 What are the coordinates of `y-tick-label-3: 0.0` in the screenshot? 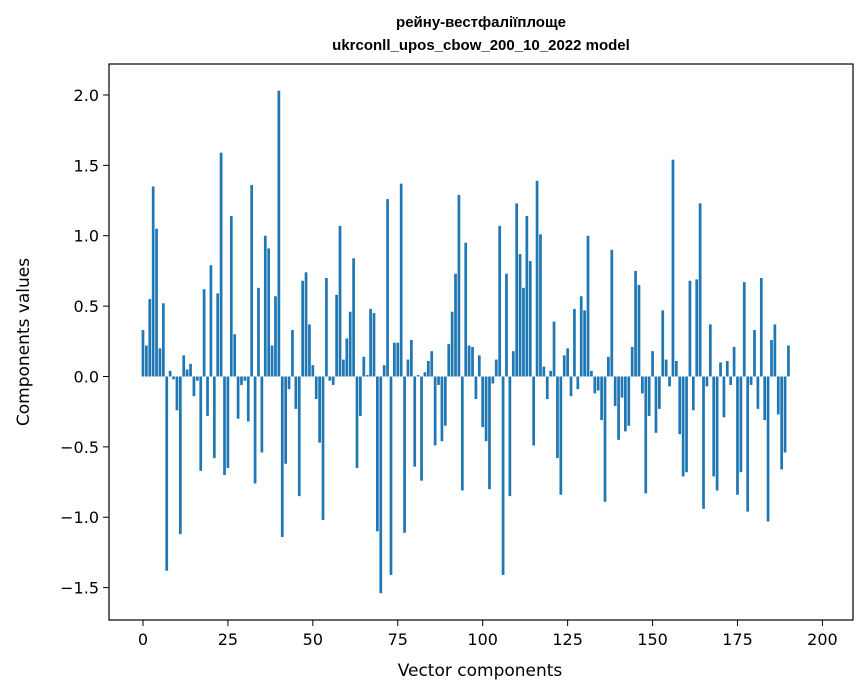 It's located at (86, 376).